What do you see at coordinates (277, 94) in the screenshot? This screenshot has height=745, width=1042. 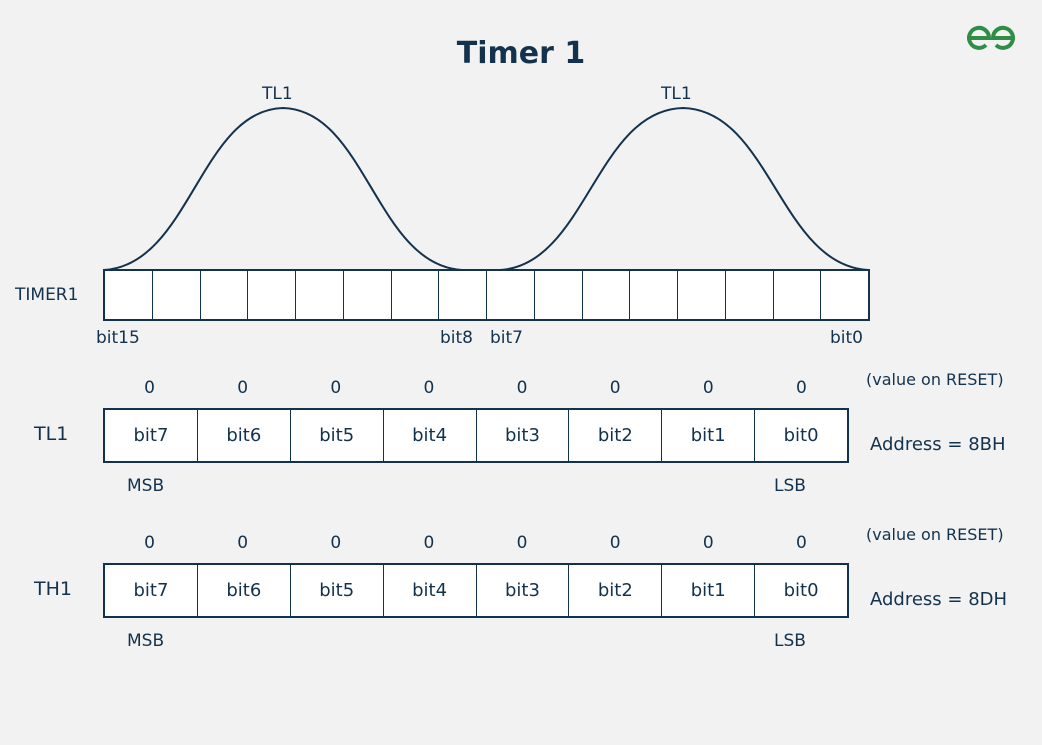 I see `curve-label-1: TL1` at bounding box center [277, 94].